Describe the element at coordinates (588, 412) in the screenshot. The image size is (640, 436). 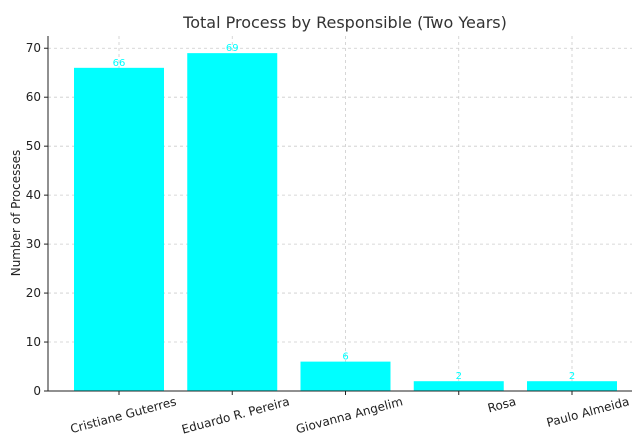
I see `x-tick-label: Paulo Almeida` at that location.